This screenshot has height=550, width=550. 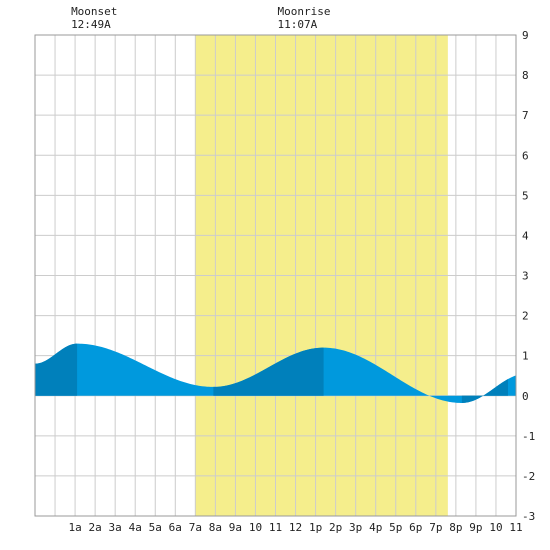 What do you see at coordinates (155, 527) in the screenshot?
I see `x-tick-label: 5a` at bounding box center [155, 527].